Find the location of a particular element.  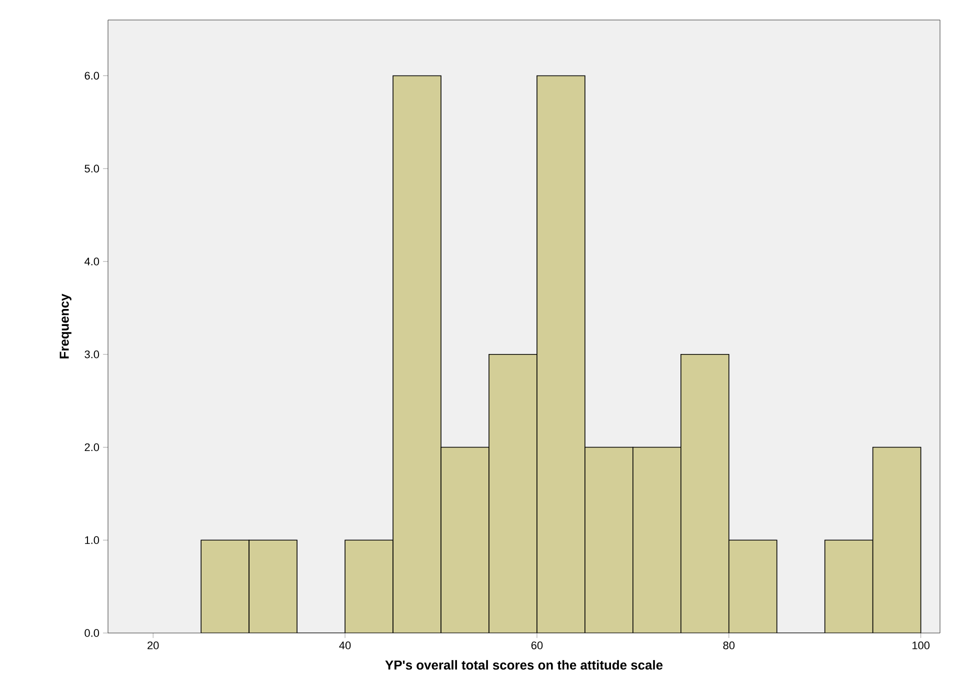

x-axis-title: YP's overall total scores on the attitude scale is located at coordinates (524, 665).